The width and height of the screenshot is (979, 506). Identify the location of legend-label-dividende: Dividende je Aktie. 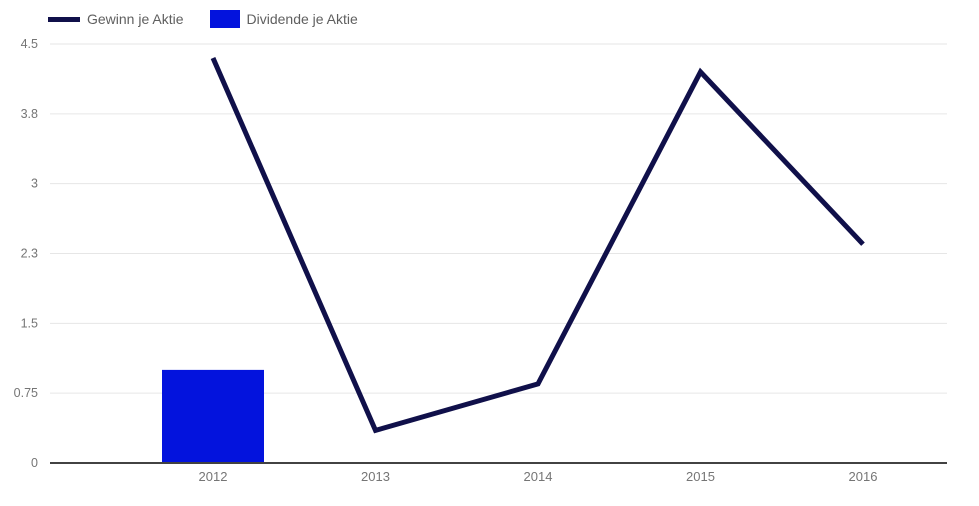
(302, 19).